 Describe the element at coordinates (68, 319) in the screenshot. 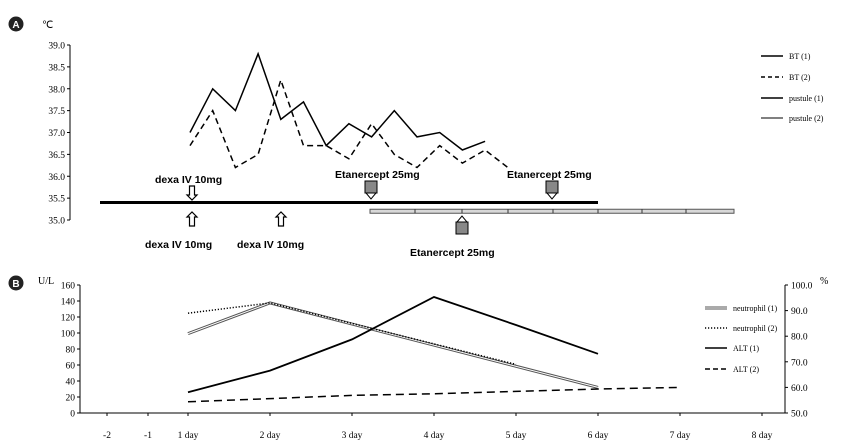

I see `y-tick-label-left-b: 120` at that location.